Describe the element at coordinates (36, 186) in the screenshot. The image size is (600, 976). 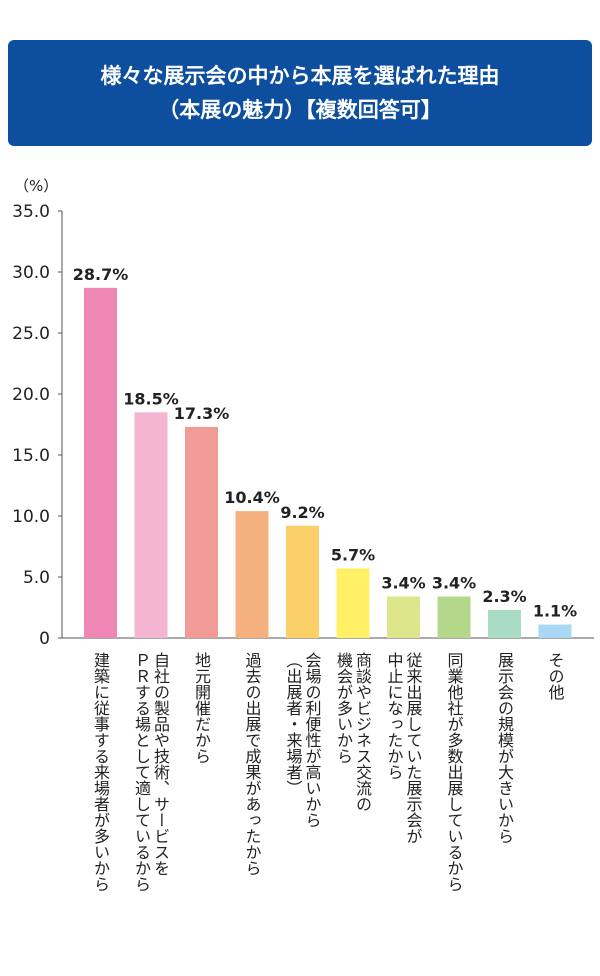
I see `y-axis-unit-label: （%）` at that location.